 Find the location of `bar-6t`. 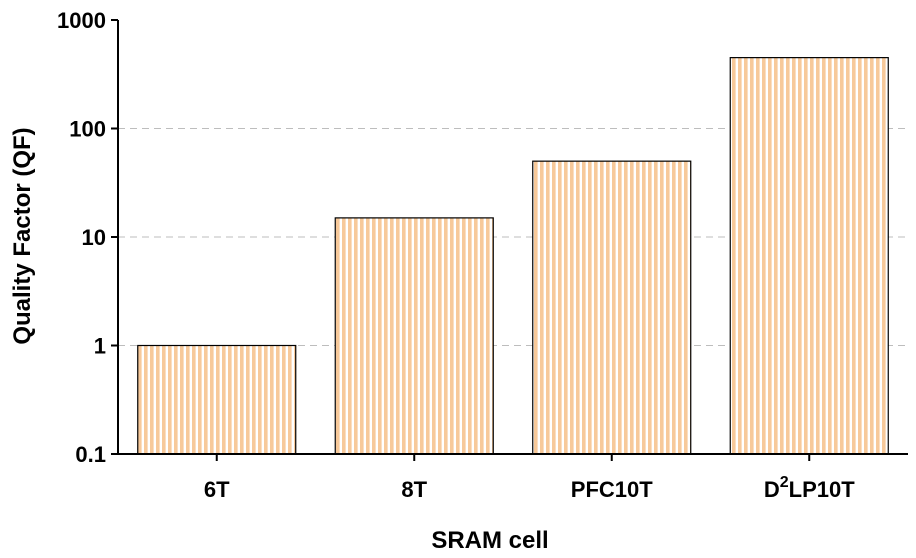

bar-6t is located at coordinates (217, 399).